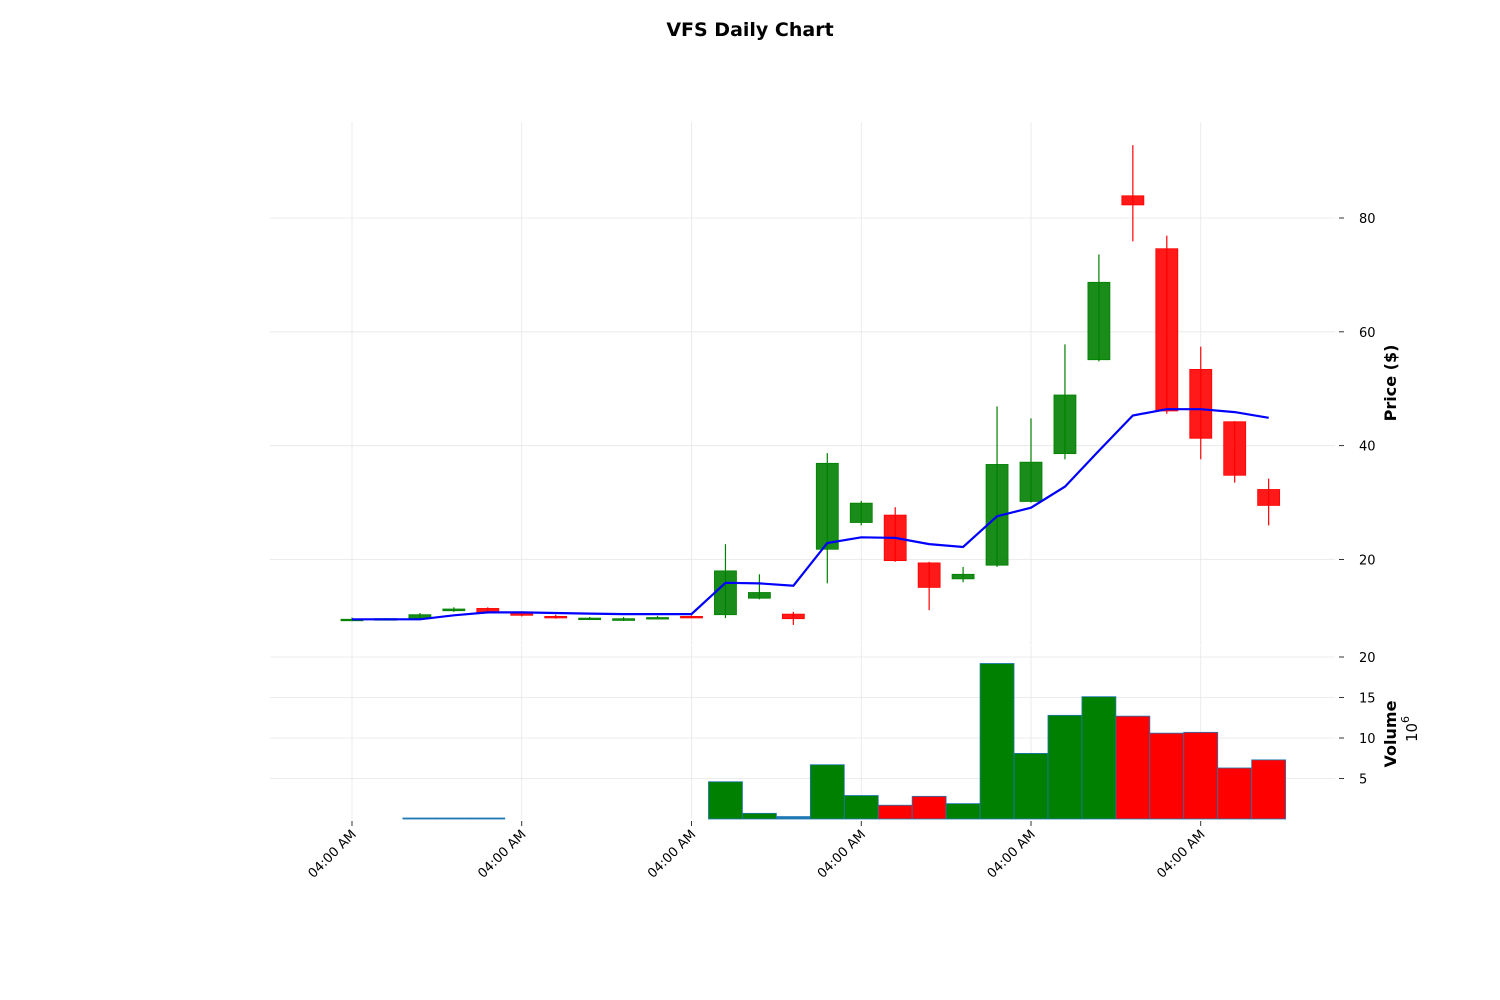  I want to click on price-tick-label: 20, so click(1367, 561).